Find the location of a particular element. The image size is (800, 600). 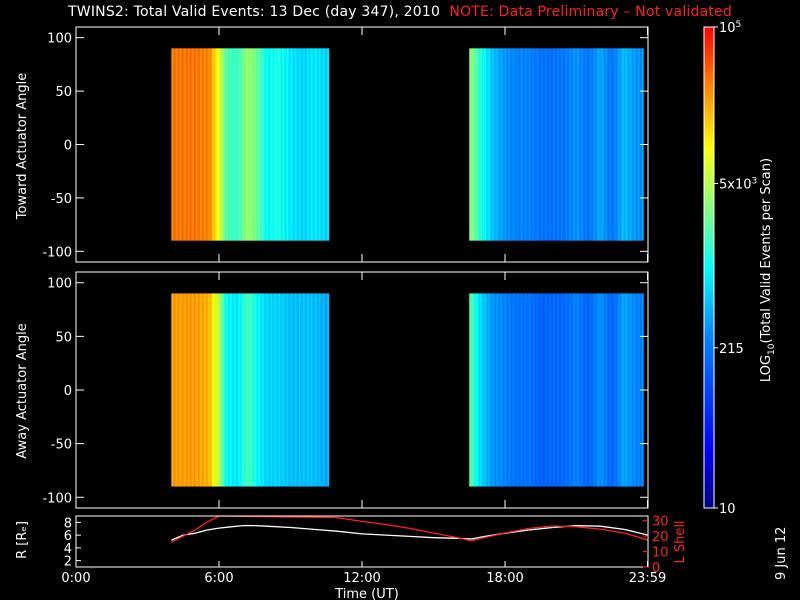

y-tick-label: -100 is located at coordinates (57, 252).